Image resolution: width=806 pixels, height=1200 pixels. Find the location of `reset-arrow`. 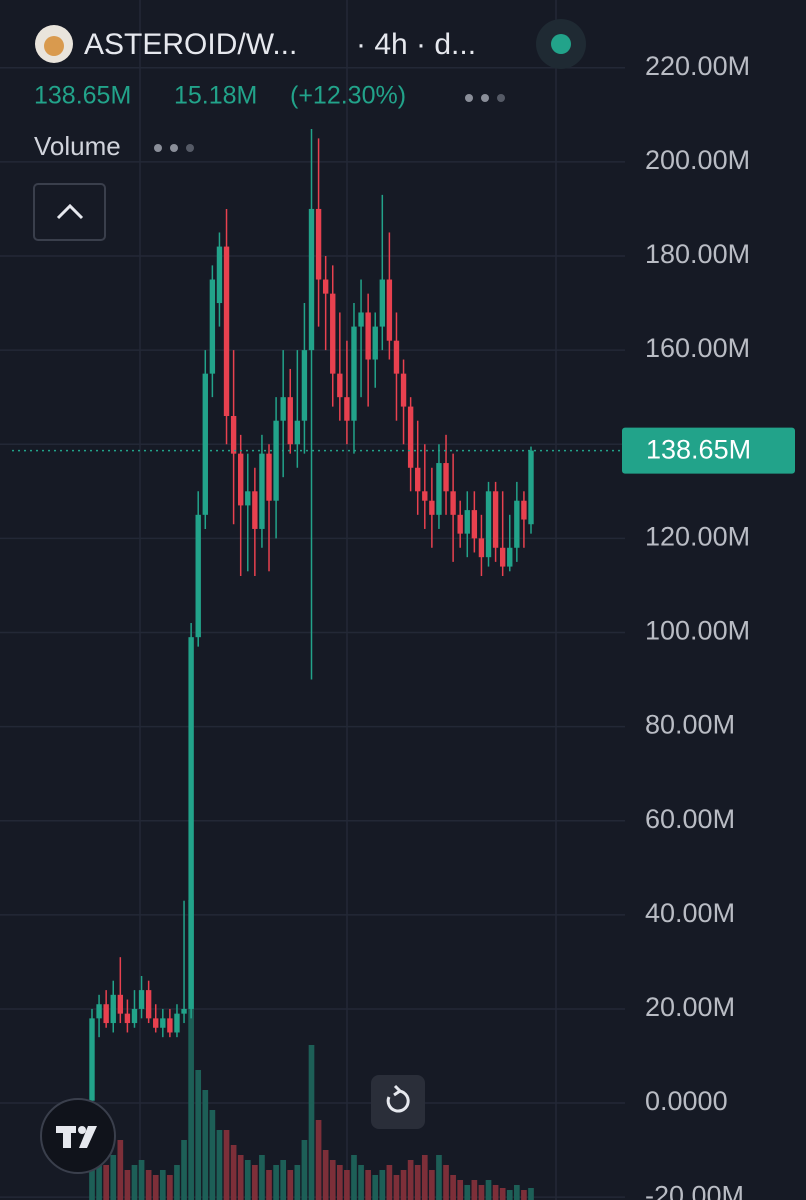

reset-arrow is located at coordinates (398, 1090).